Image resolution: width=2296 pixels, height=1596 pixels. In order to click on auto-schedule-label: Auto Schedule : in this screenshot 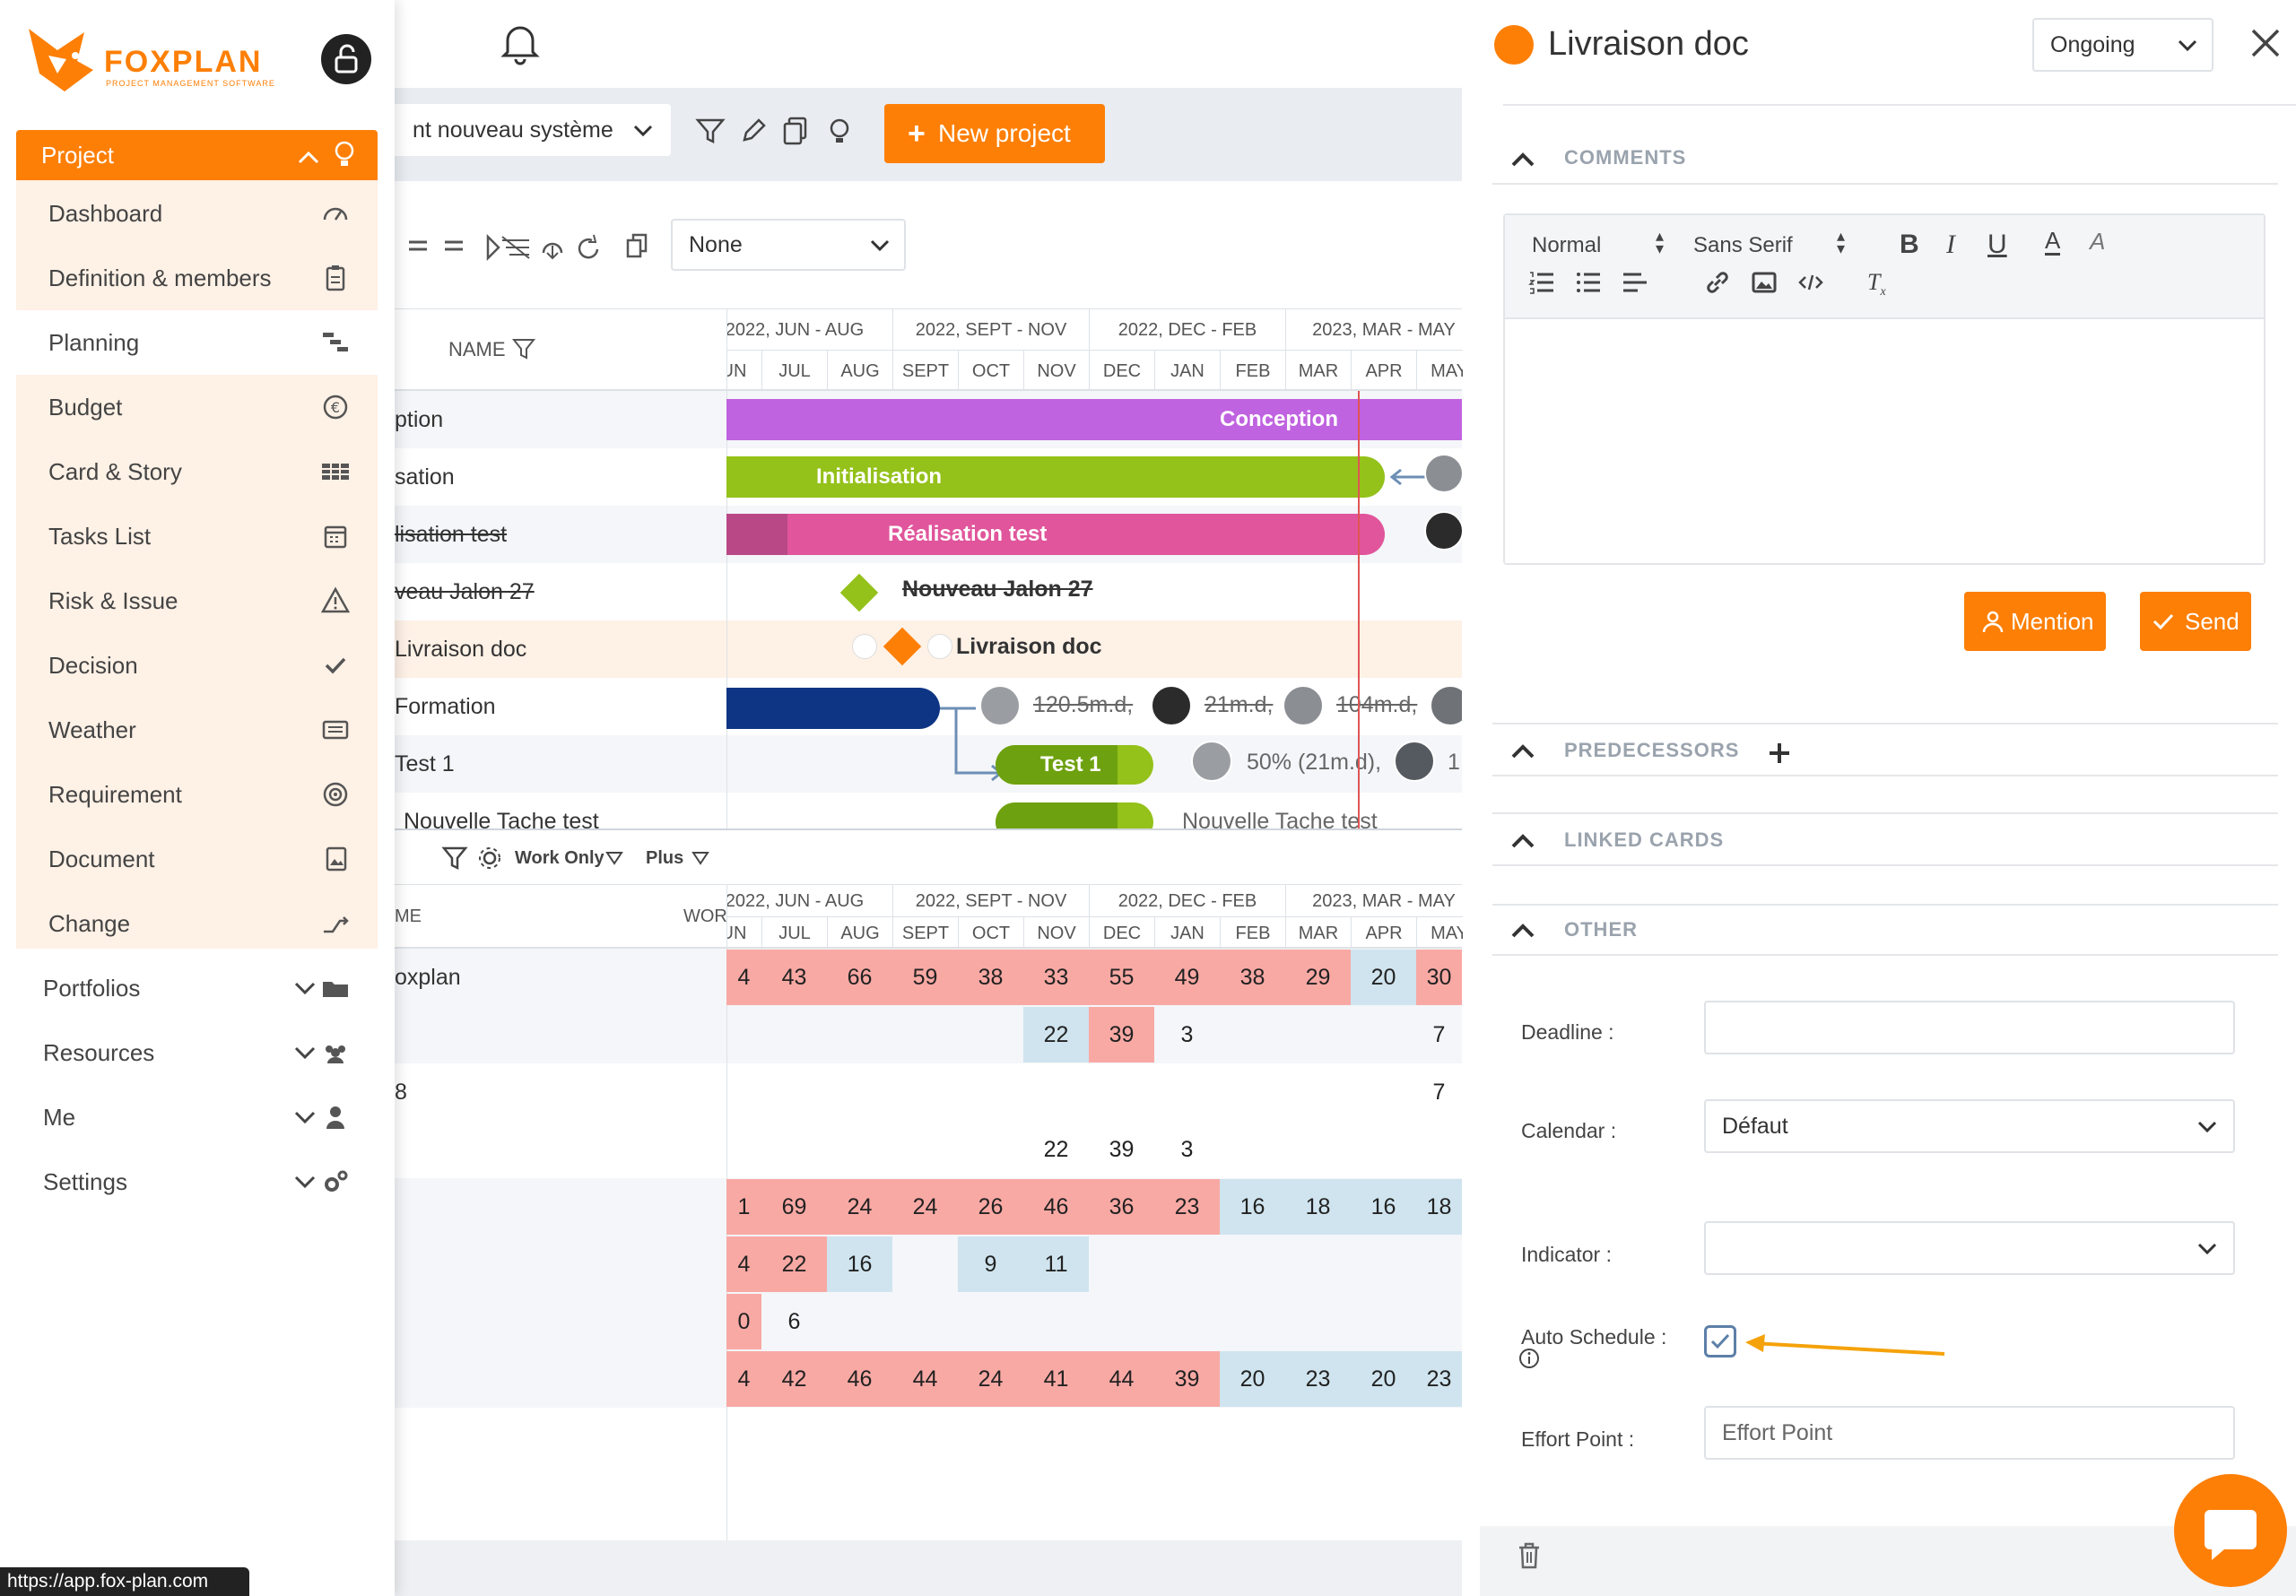, I will do `click(1594, 1337)`.